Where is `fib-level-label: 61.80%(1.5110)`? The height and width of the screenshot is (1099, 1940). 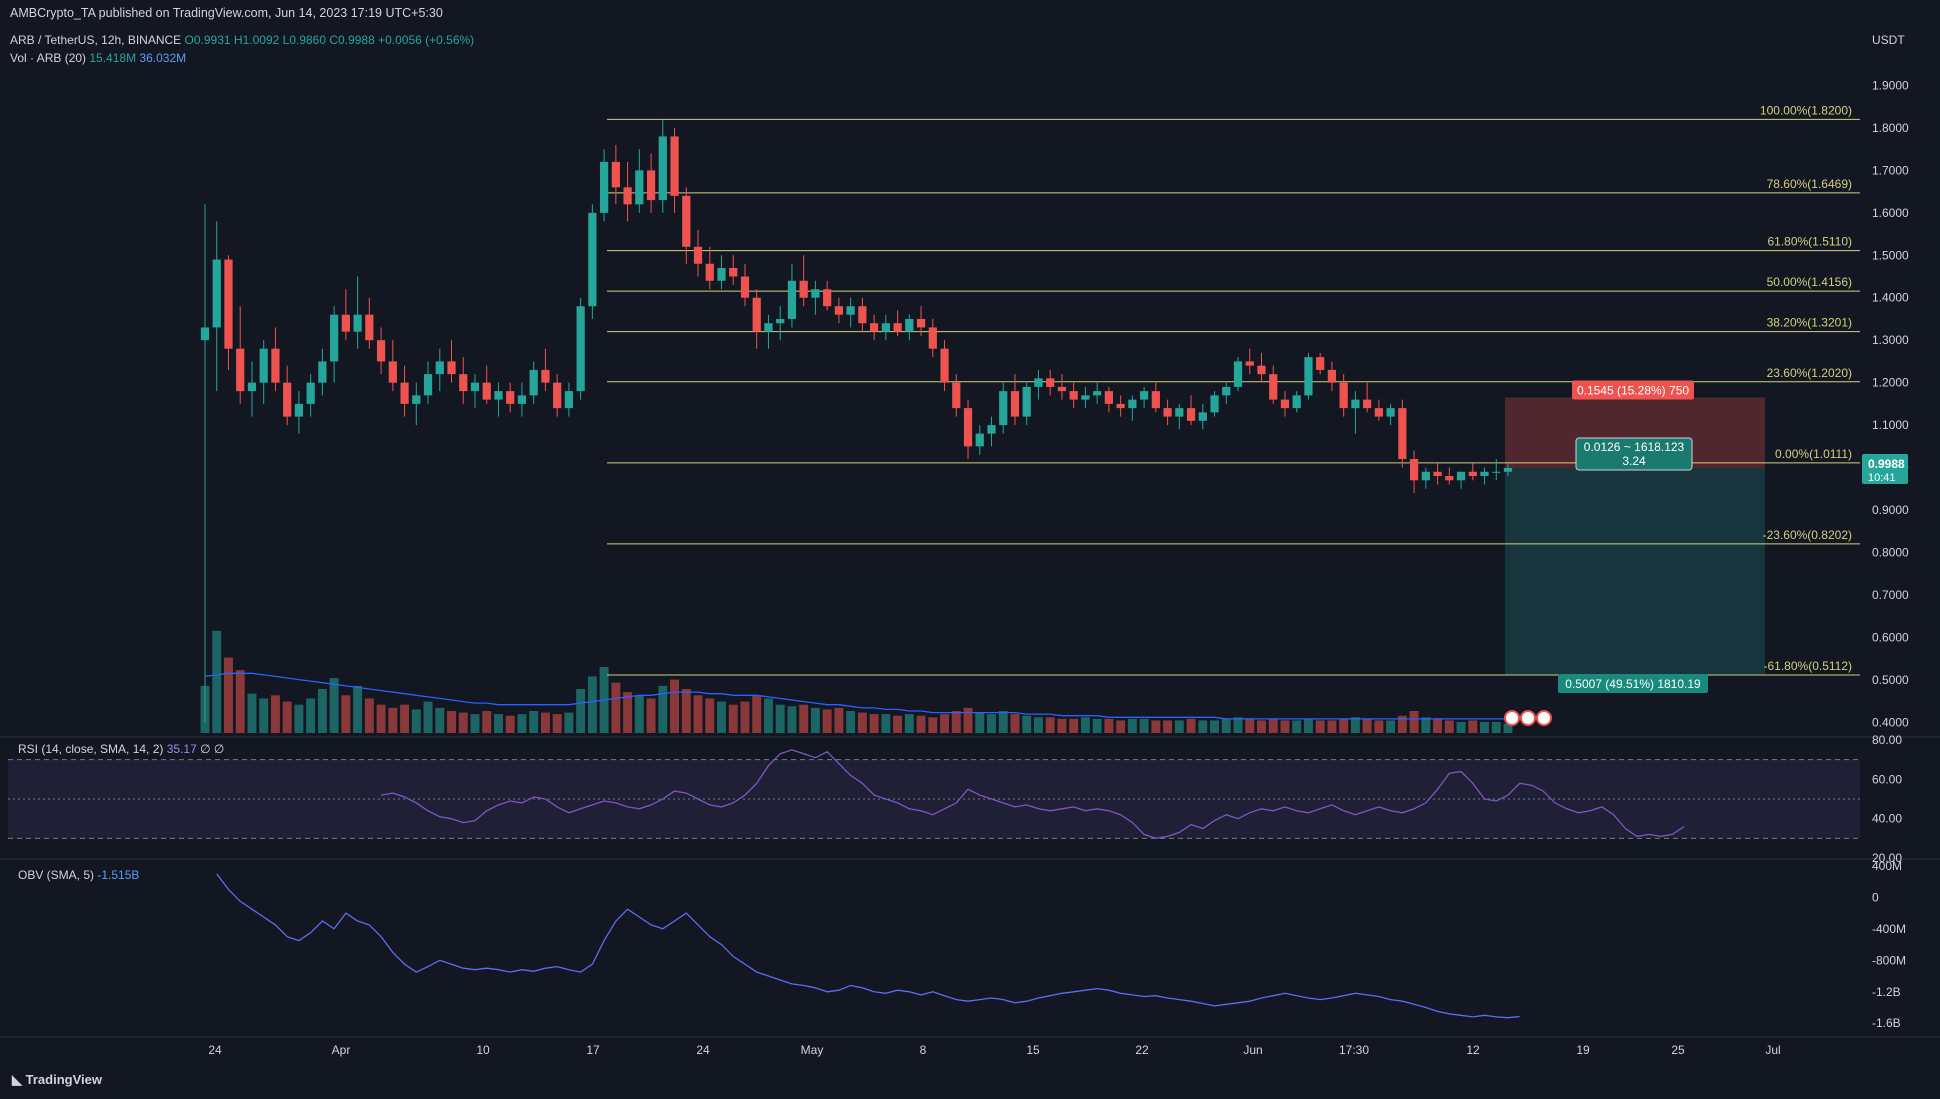 fib-level-label: 61.80%(1.5110) is located at coordinates (1809, 242).